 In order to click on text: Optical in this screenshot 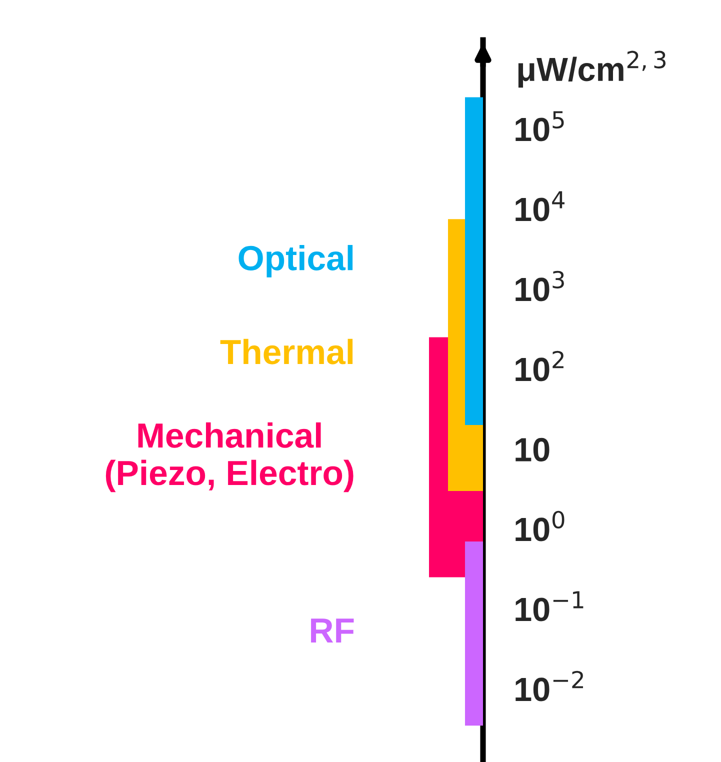, I will do `click(295, 261)`.